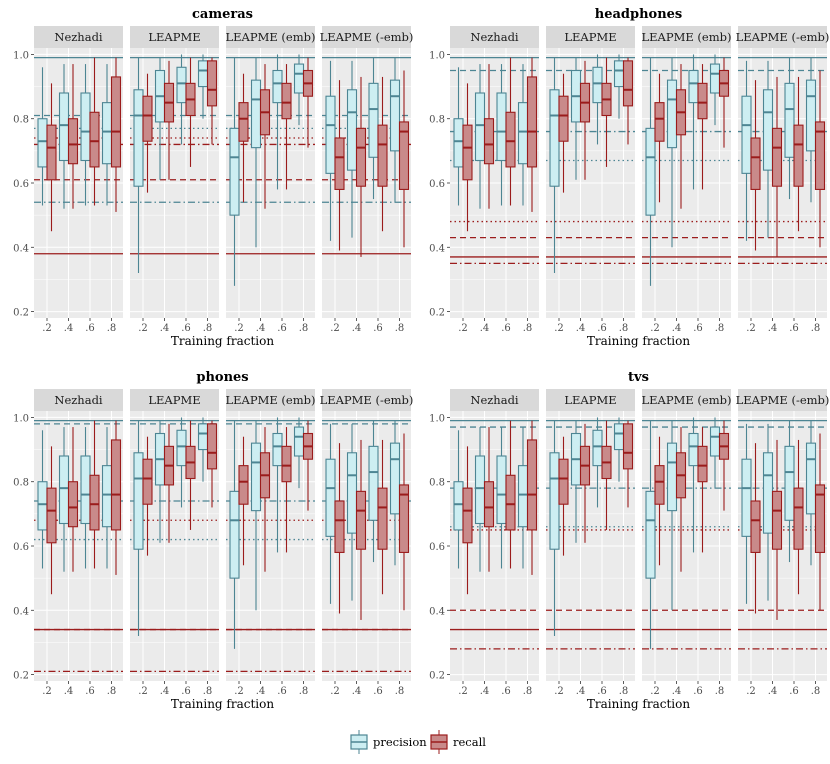 Image resolution: width=830 pixels, height=764 pixels. What do you see at coordinates (222, 377) in the screenshot?
I see `panel-title: phones` at bounding box center [222, 377].